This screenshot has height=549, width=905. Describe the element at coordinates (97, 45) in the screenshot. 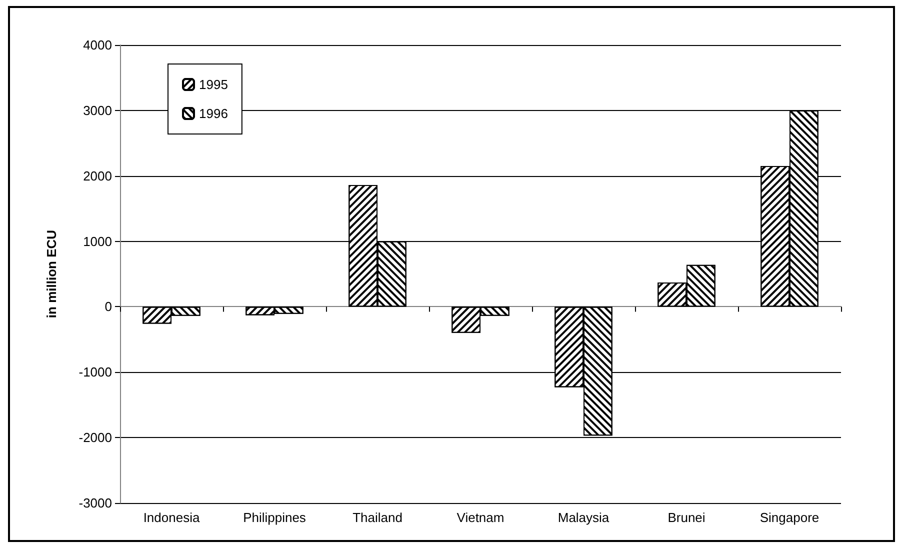

I see `y-tick-label: 4000` at that location.